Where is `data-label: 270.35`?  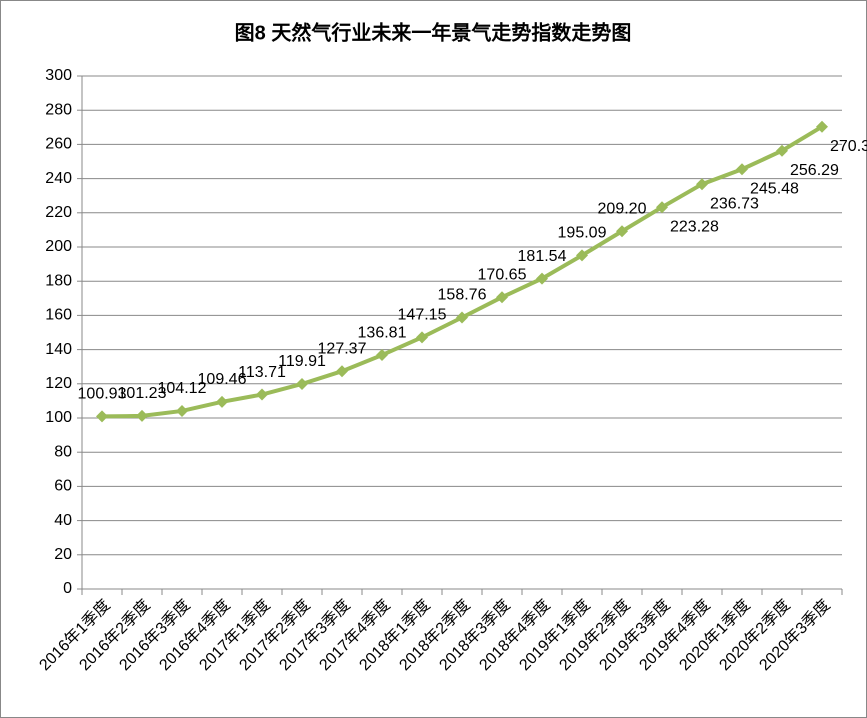 data-label: 270.35 is located at coordinates (848, 146).